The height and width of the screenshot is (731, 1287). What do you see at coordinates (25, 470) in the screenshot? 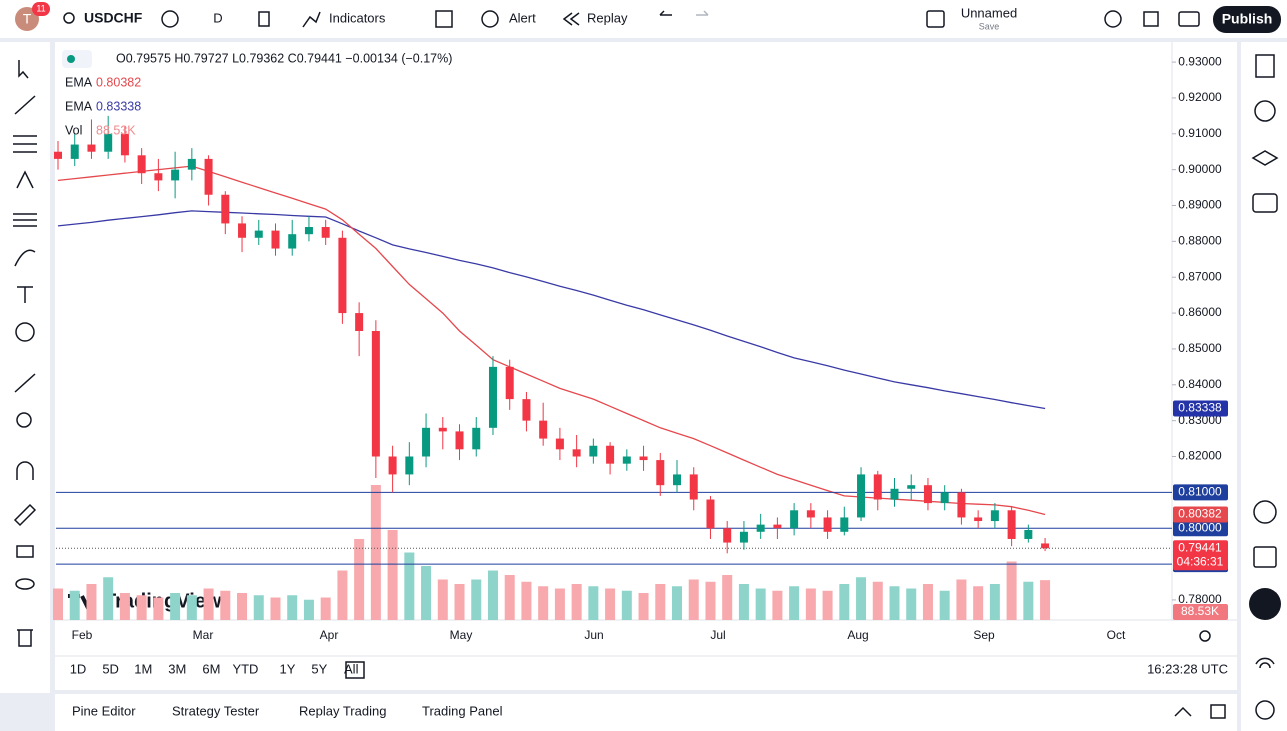
I see `magnet-tool` at bounding box center [25, 470].